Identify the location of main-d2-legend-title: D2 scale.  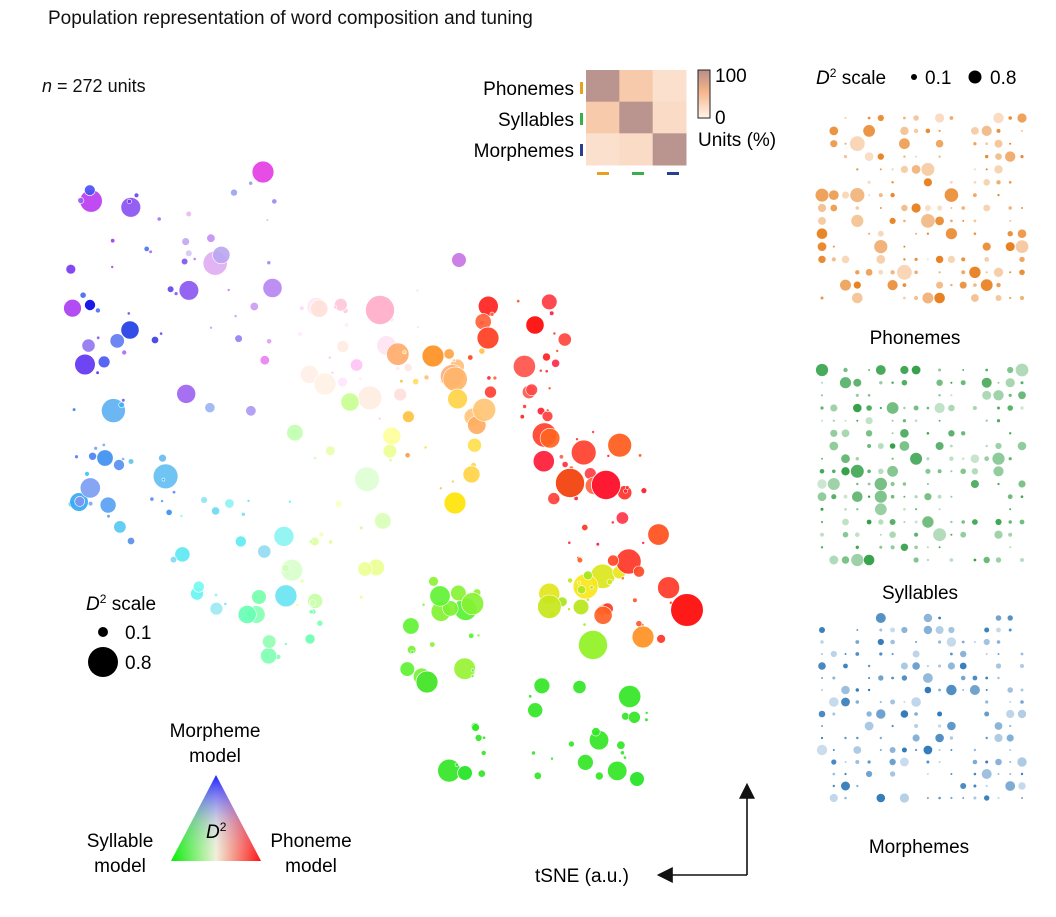
(121, 603).